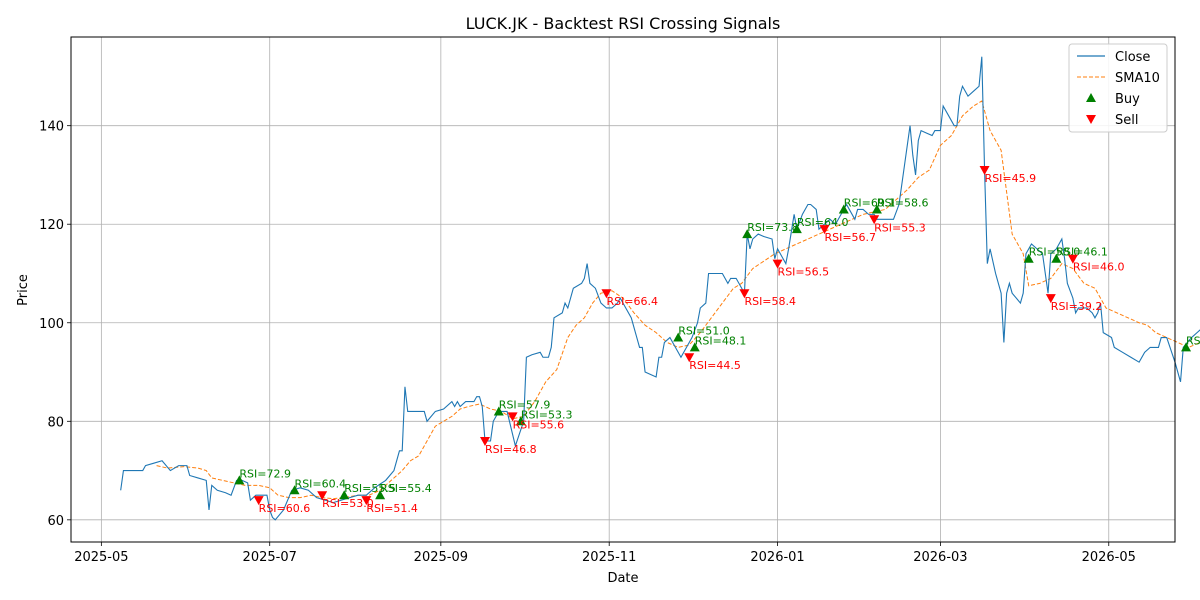 The image size is (1200, 600). Describe the element at coordinates (23, 290) in the screenshot. I see `y-axis-label: Price` at that location.